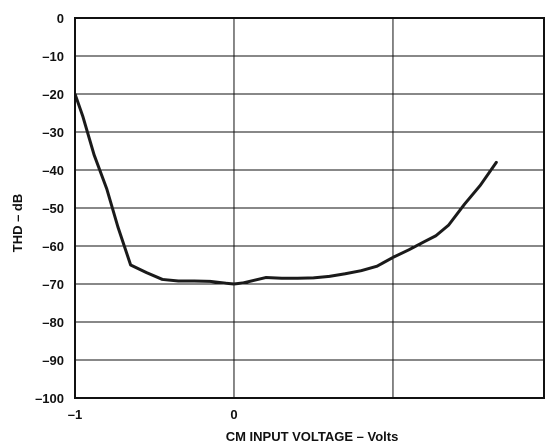 This screenshot has height=447, width=546. Describe the element at coordinates (53, 322) in the screenshot. I see `y-tick-label: –80` at that location.